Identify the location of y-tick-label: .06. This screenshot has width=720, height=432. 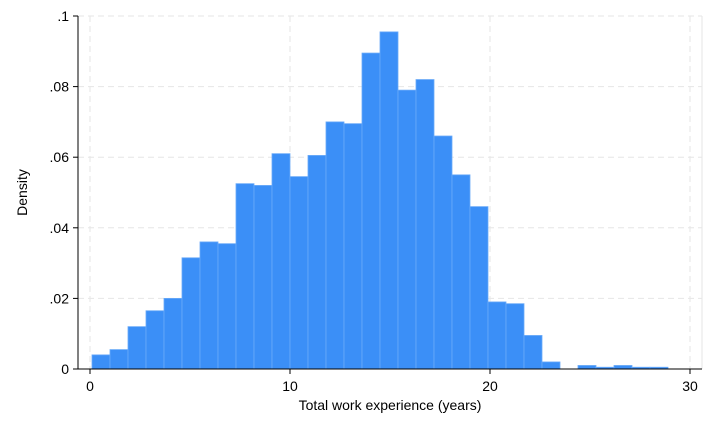
(60, 157).